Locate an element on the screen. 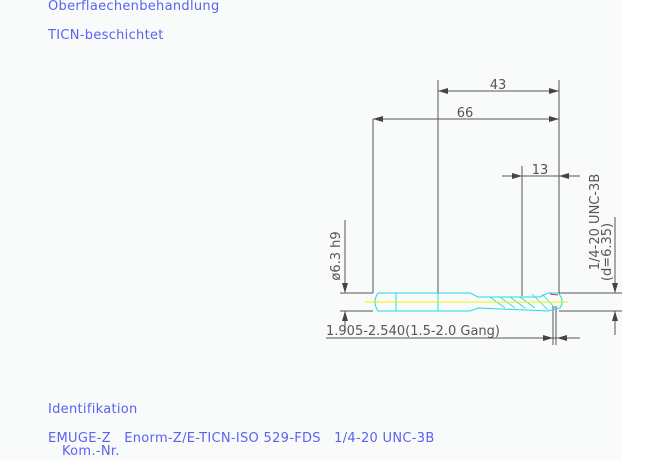  dim-13: 13 is located at coordinates (540, 170).